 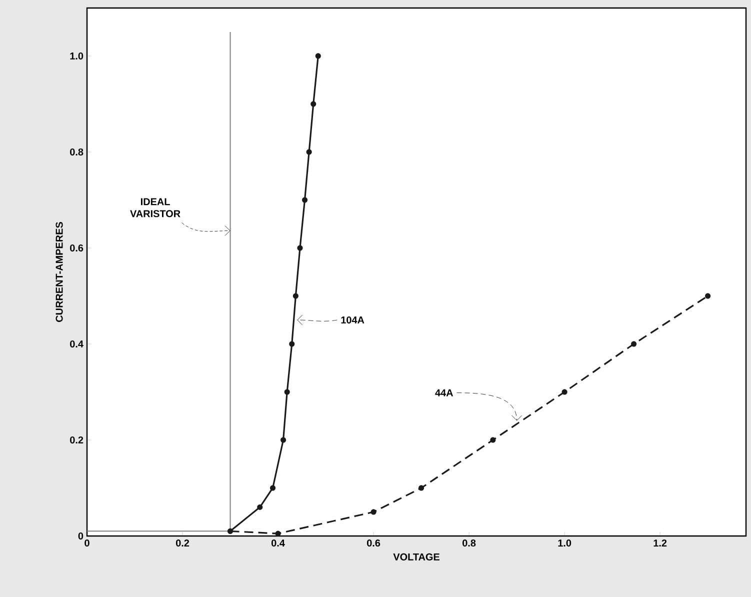 I want to click on y-tick-label: 1.0, so click(x=77, y=56).